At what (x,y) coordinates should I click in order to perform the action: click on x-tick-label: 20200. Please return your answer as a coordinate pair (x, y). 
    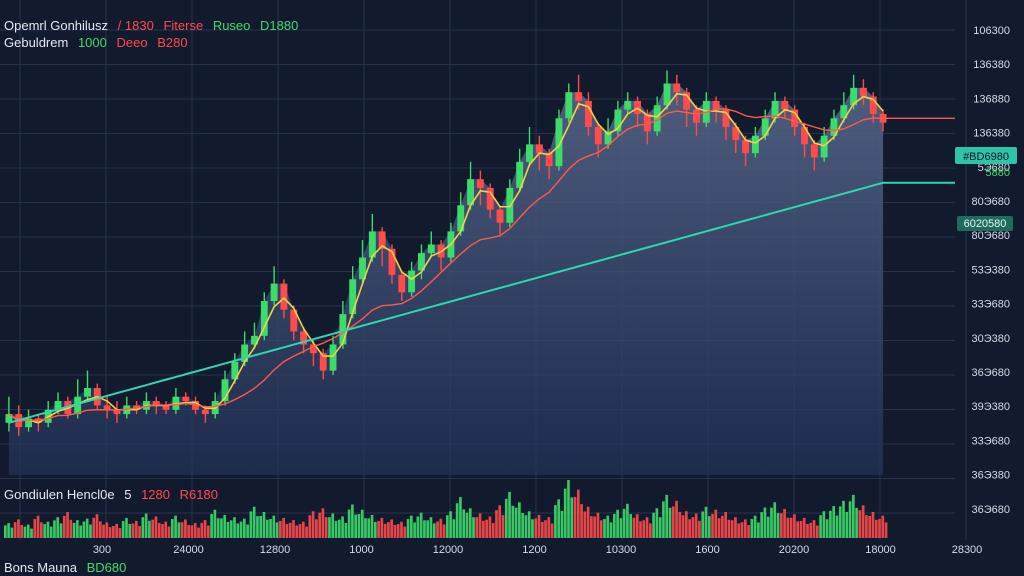
    Looking at the image, I should click on (794, 550).